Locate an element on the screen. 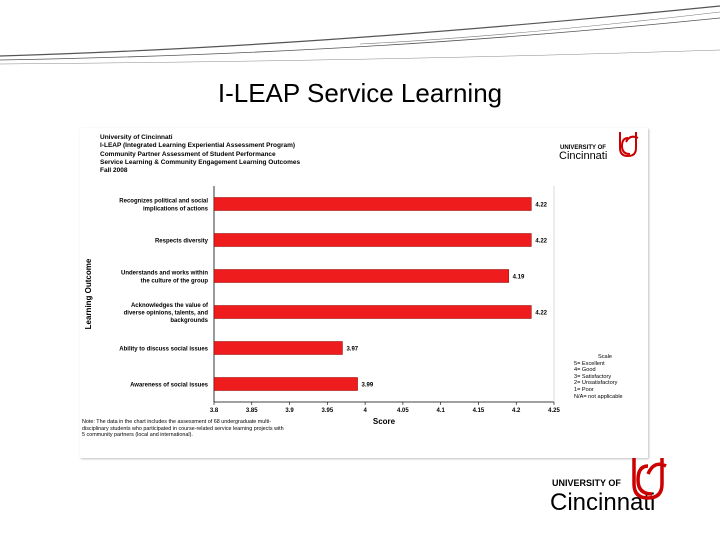 The image size is (720, 540). category-label: diverse opinions, talents, and is located at coordinates (166, 314).